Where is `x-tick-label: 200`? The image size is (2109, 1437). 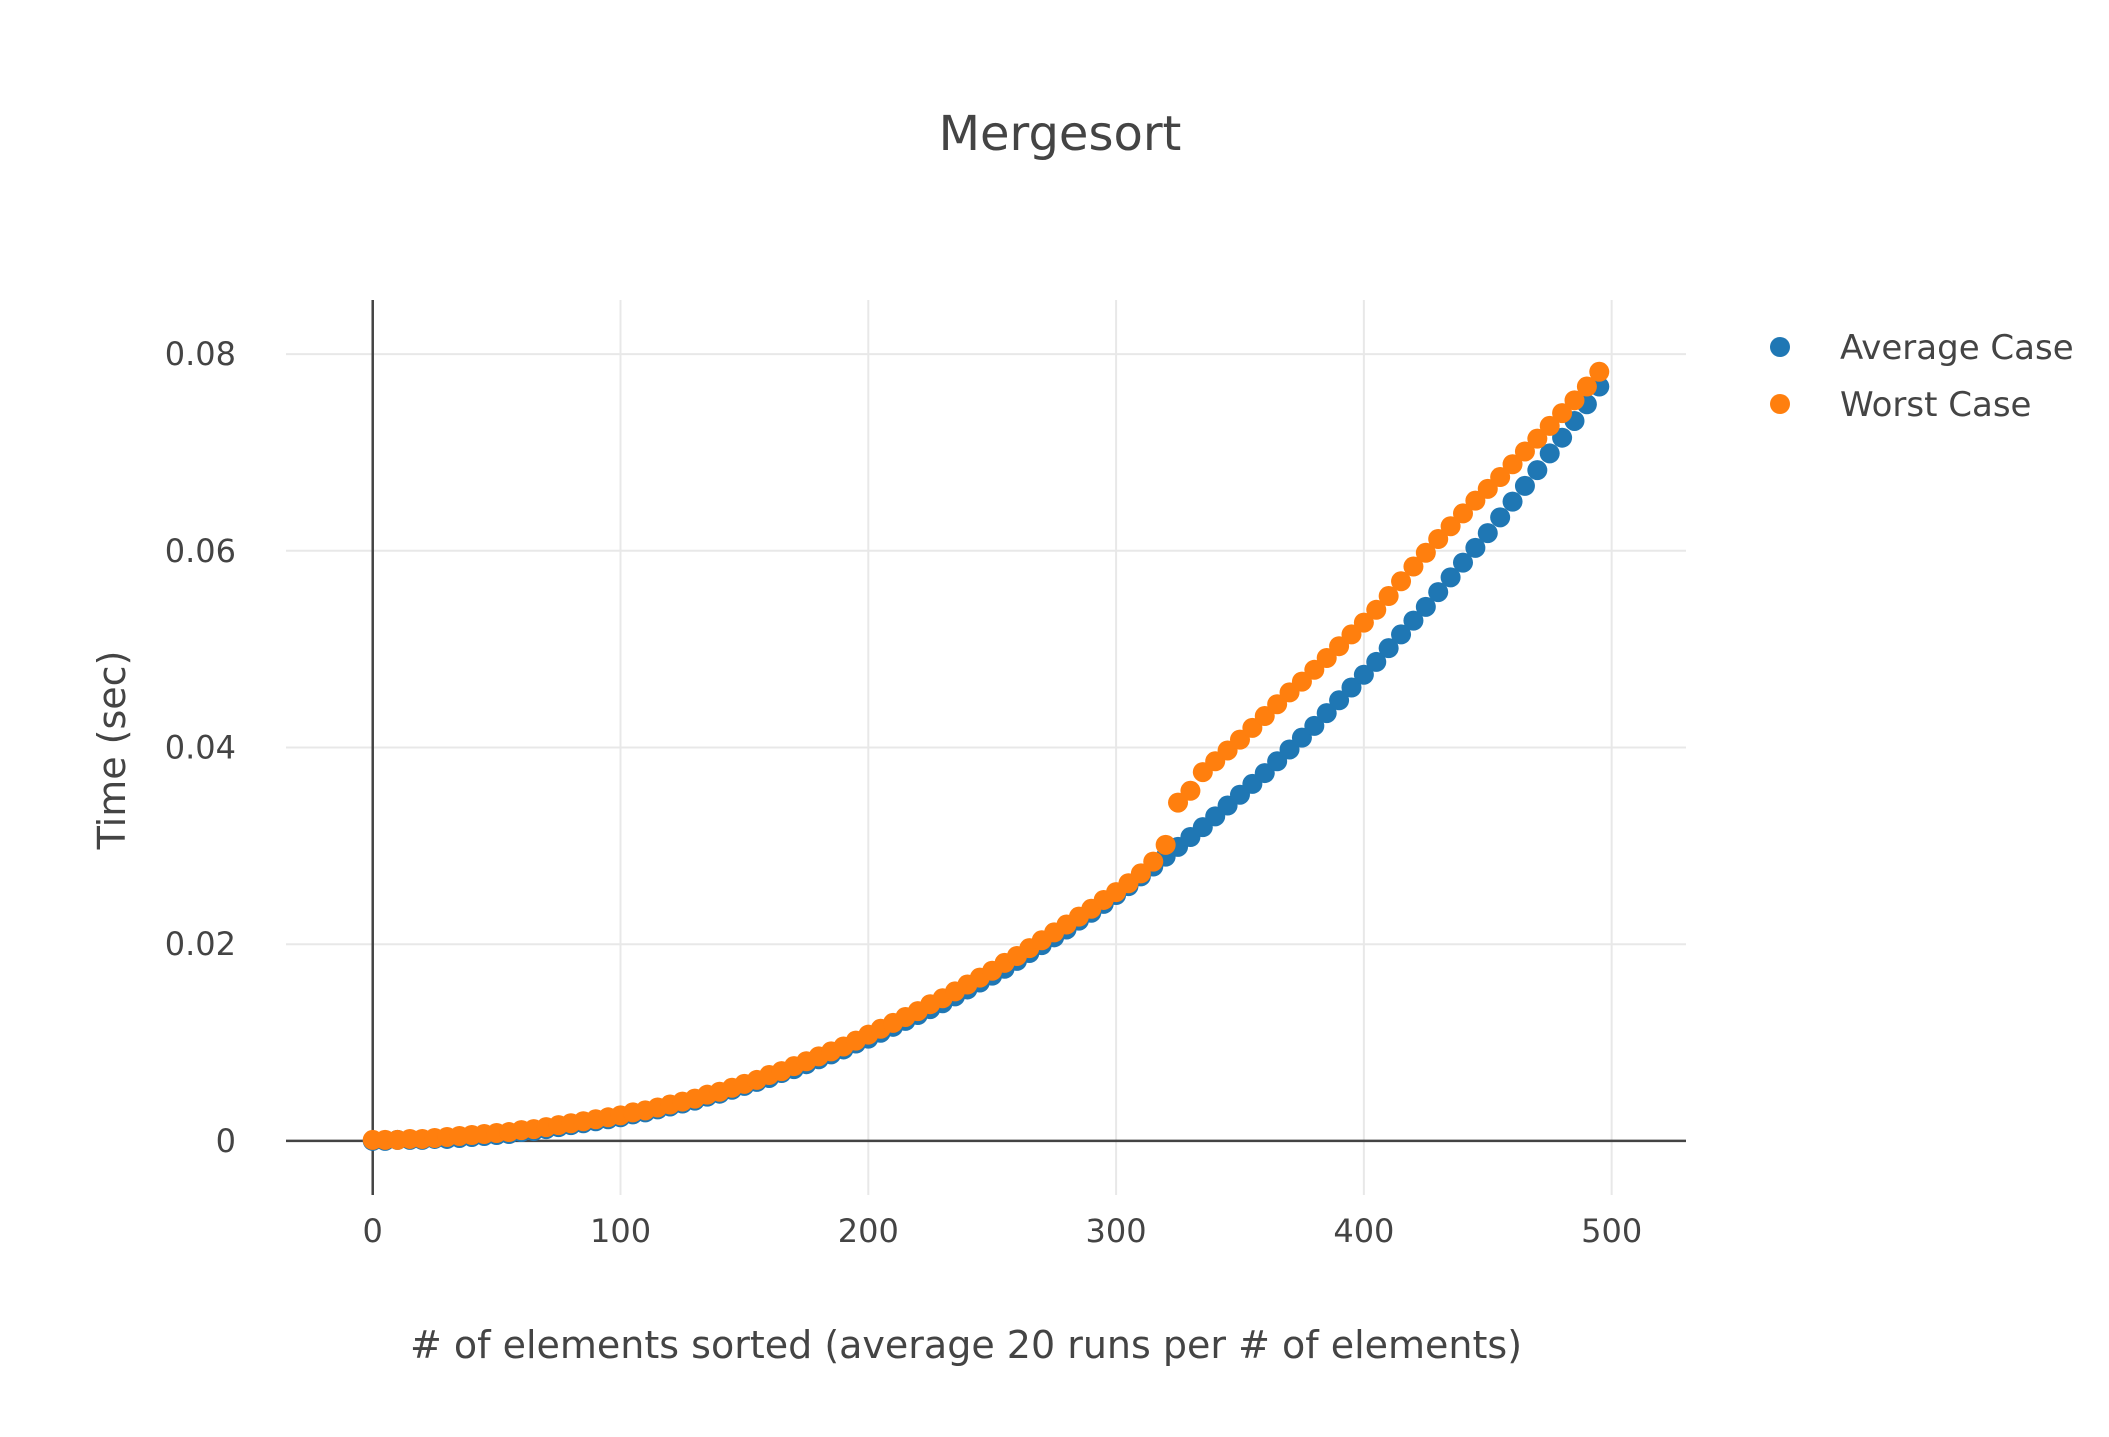 x-tick-label: 200 is located at coordinates (868, 1231).